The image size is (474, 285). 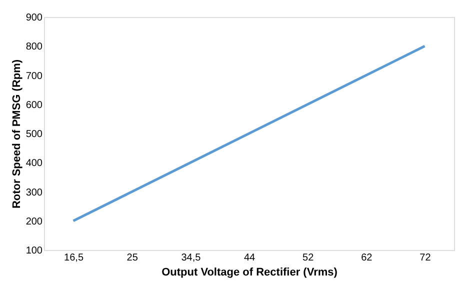 What do you see at coordinates (191, 258) in the screenshot?
I see `x-tick-label: 34,5` at bounding box center [191, 258].